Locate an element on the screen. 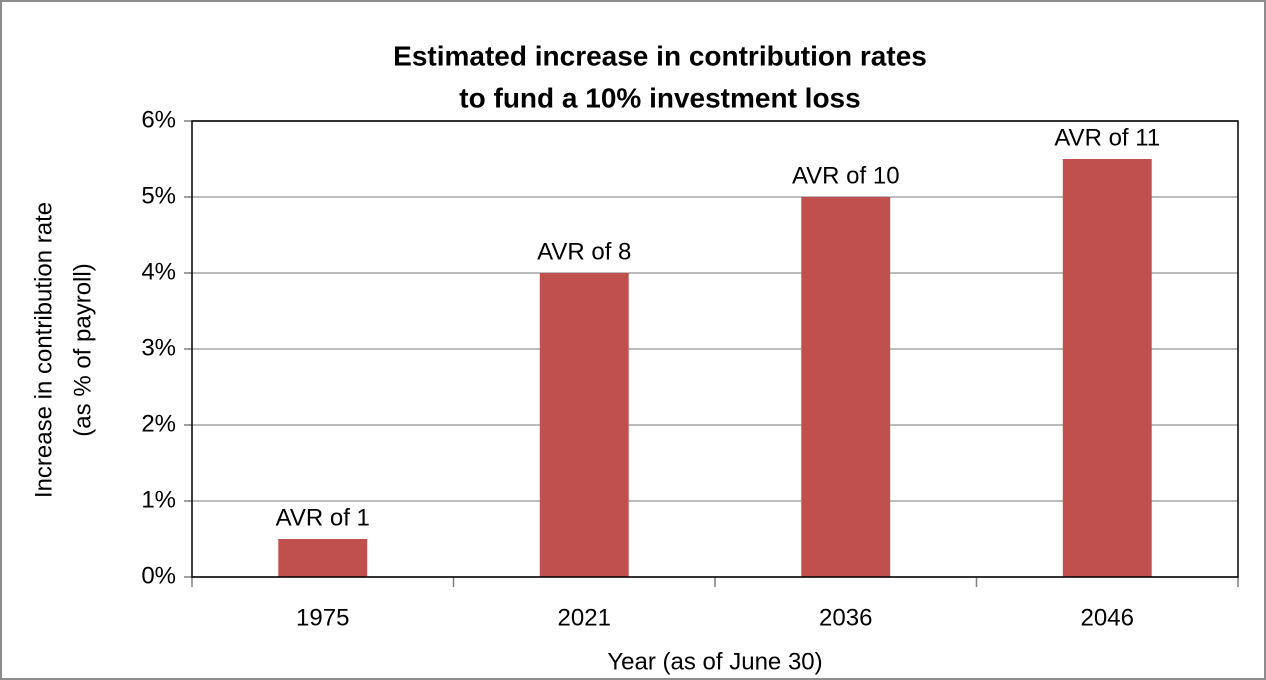  chart-title: Estimated increase in contribution rates is located at coordinates (660, 55).